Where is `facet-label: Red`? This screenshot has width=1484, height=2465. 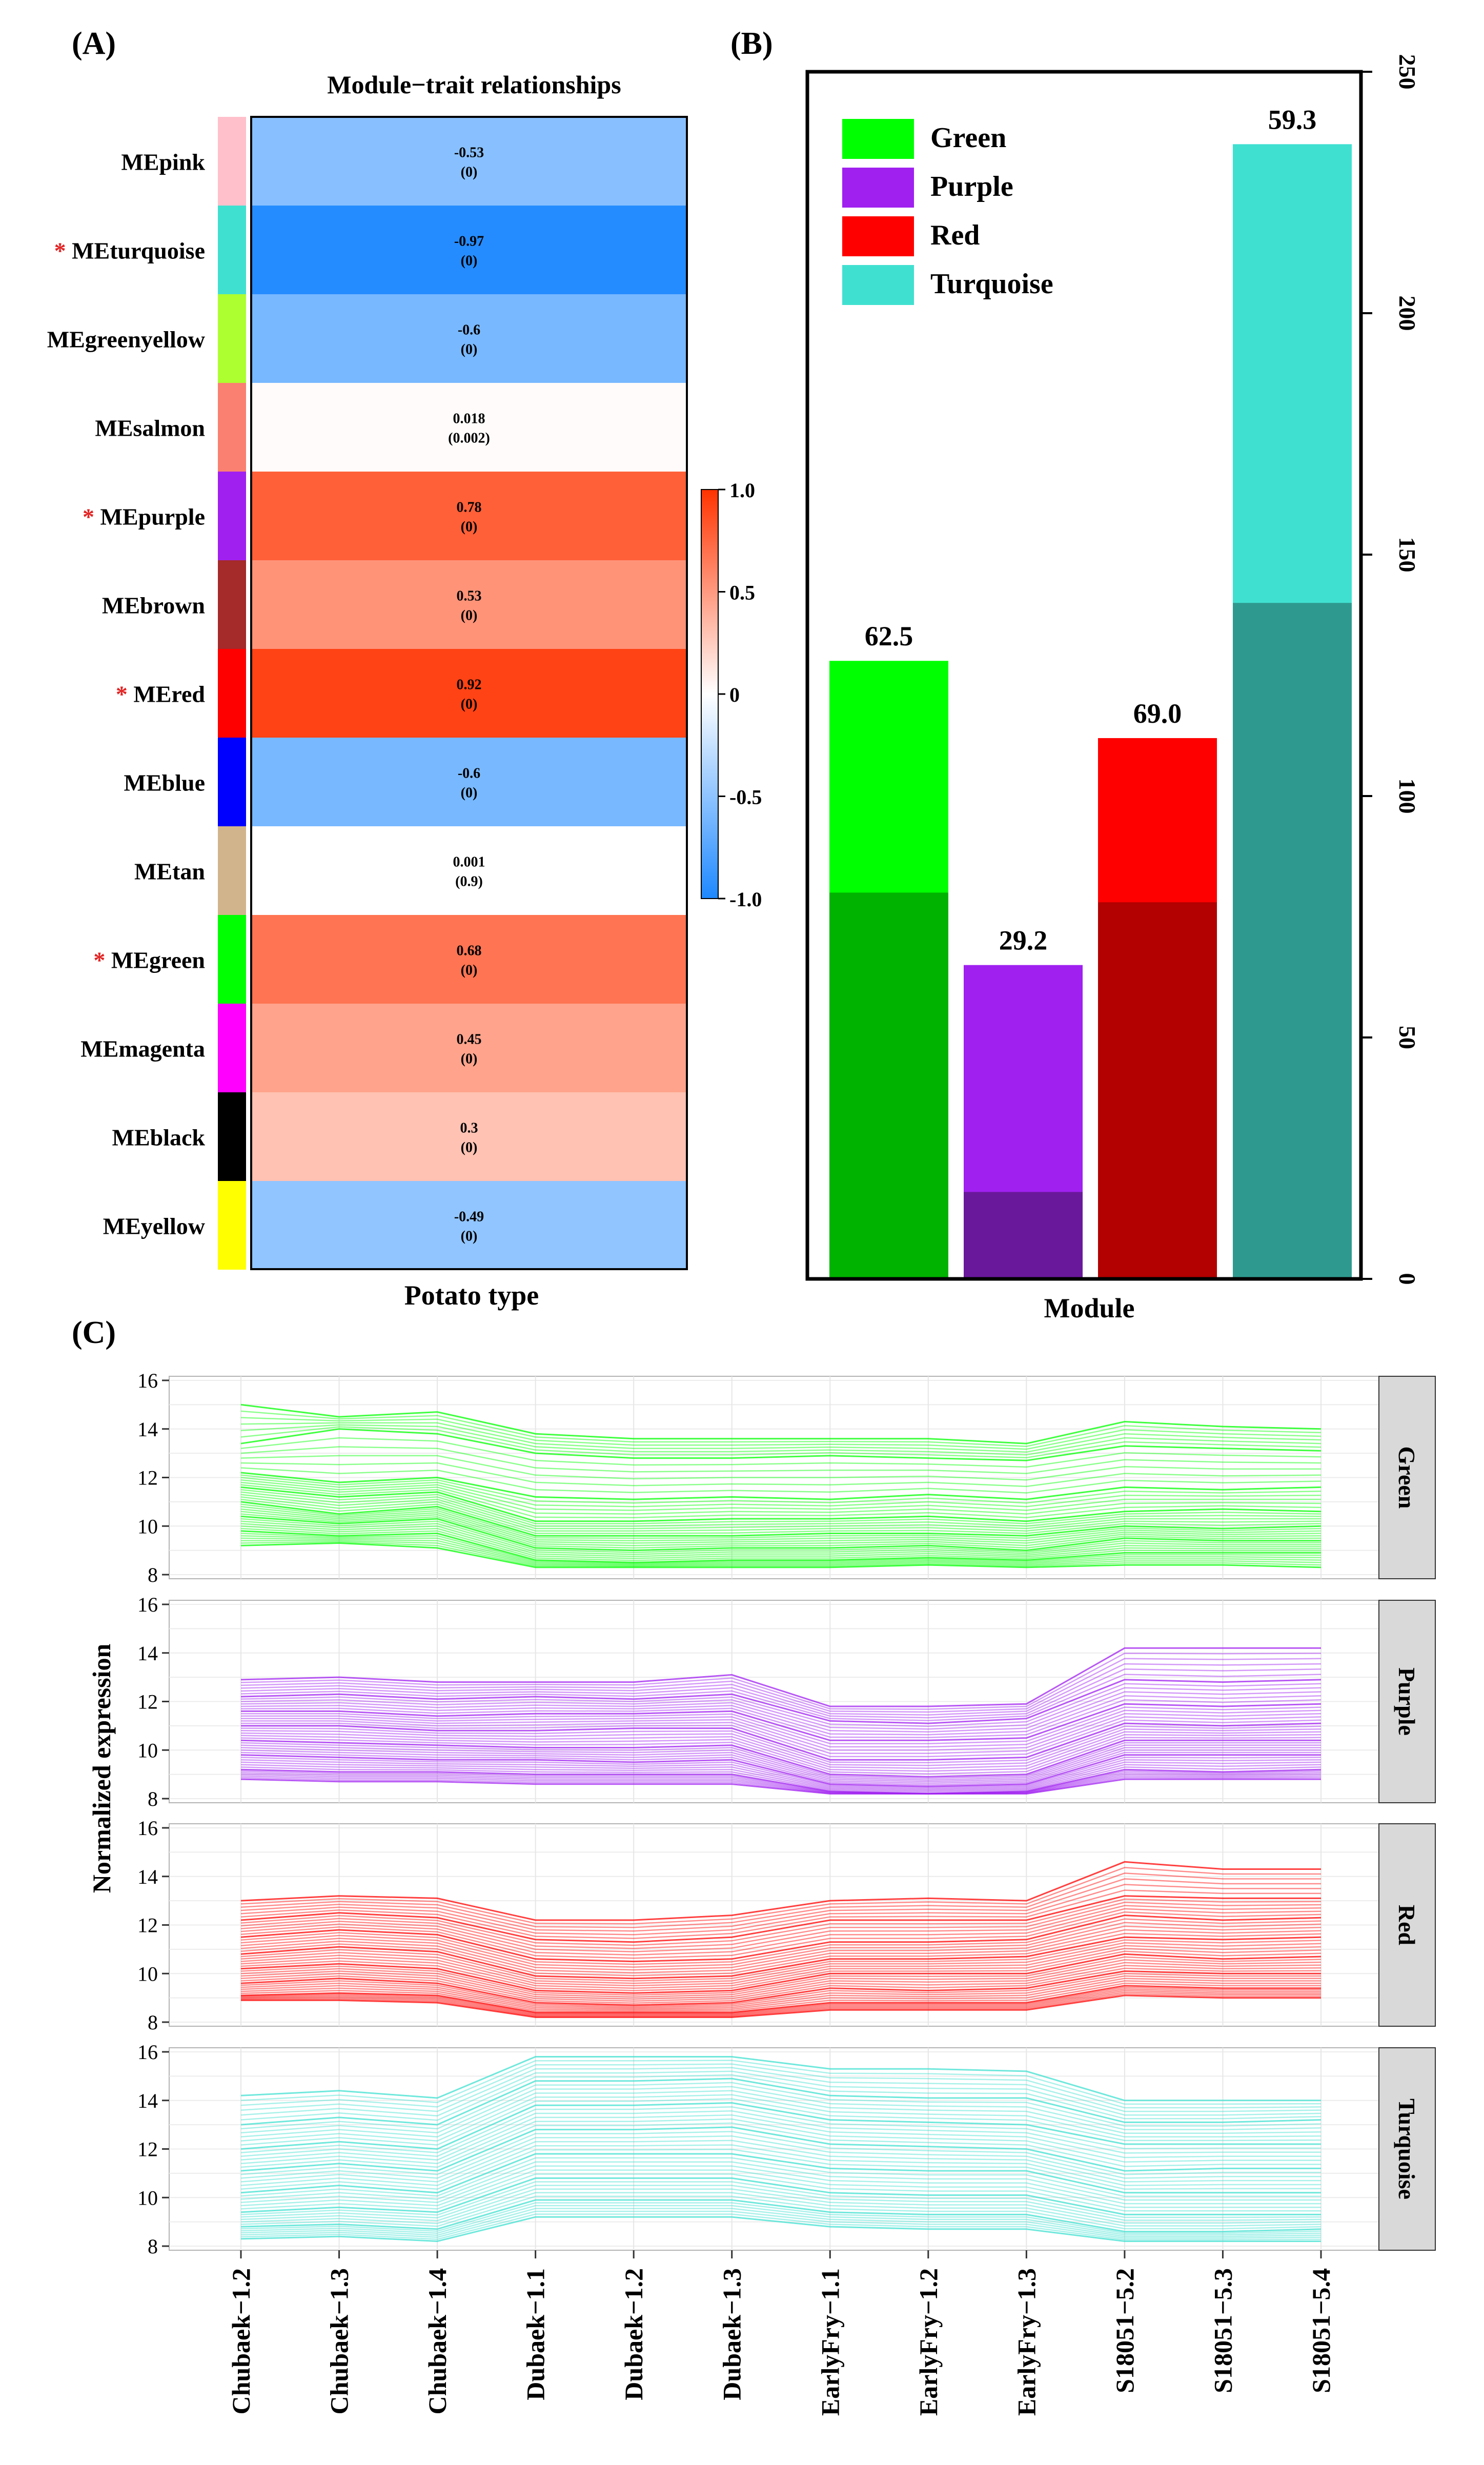 facet-label: Red is located at coordinates (1407, 1925).